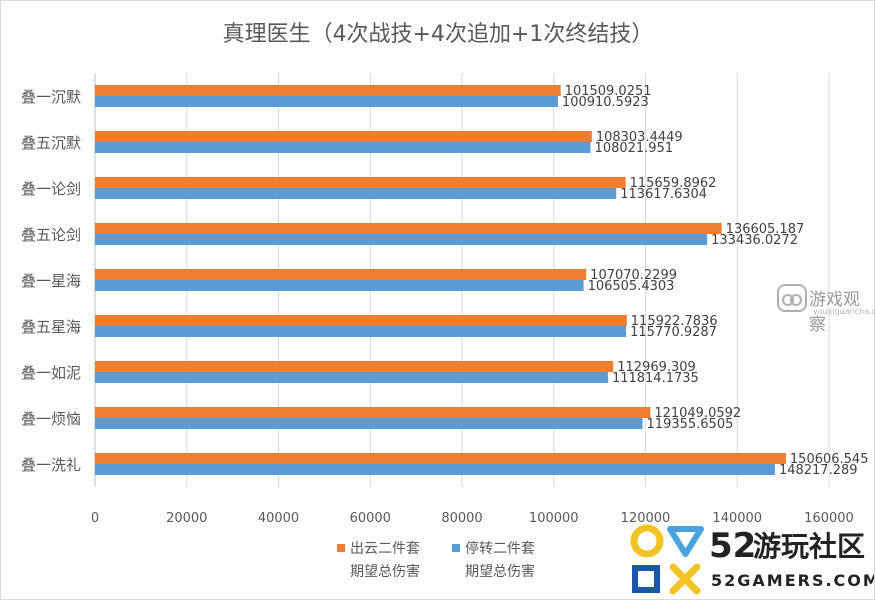 The image size is (875, 603). Describe the element at coordinates (370, 518) in the screenshot. I see `x-tick-label: 60000` at that location.